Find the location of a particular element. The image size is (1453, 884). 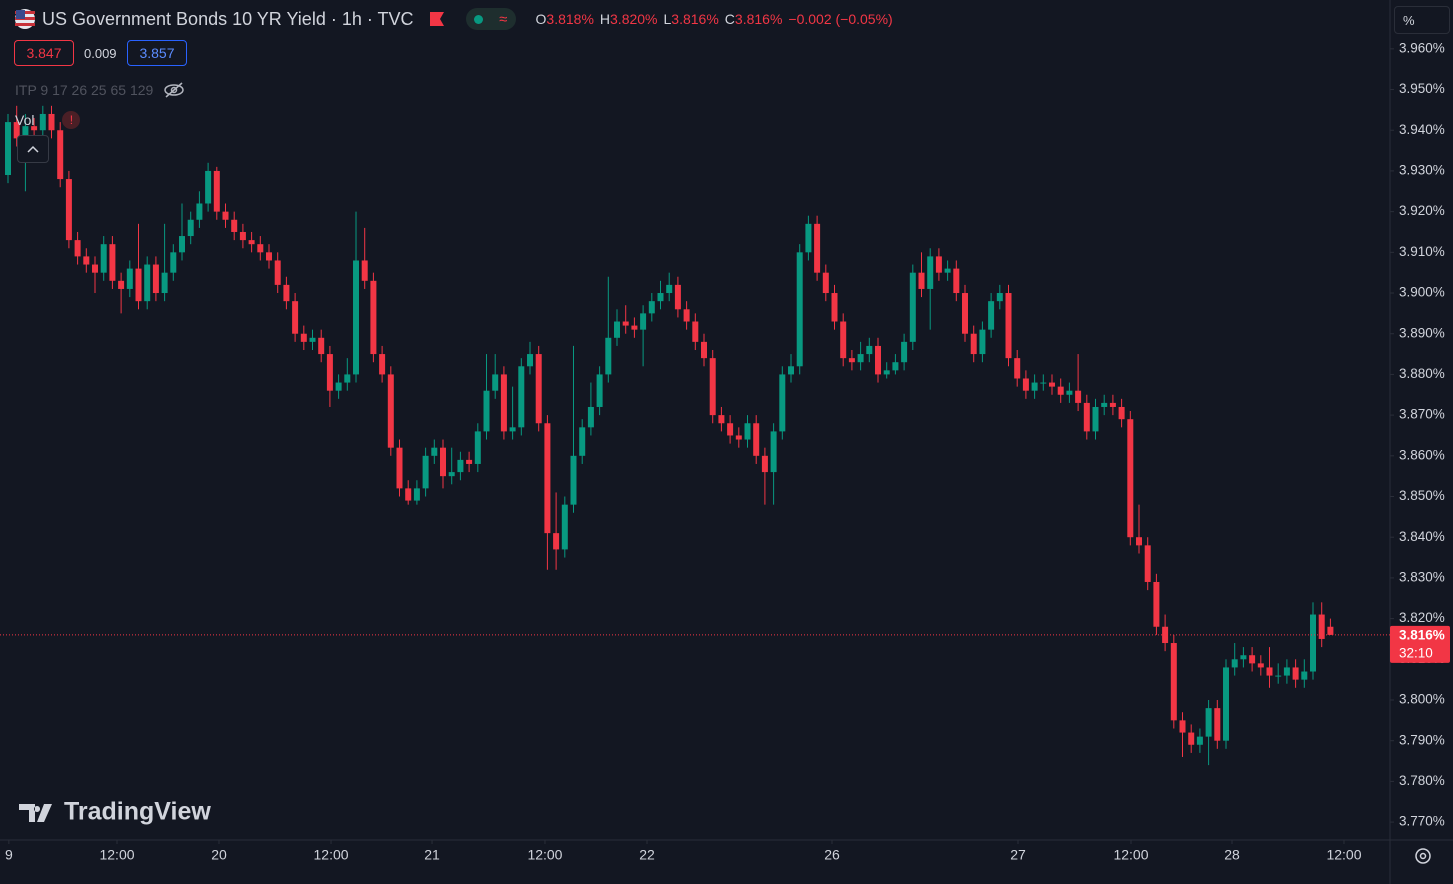

countdown-label: 32:10 is located at coordinates (1416, 652).